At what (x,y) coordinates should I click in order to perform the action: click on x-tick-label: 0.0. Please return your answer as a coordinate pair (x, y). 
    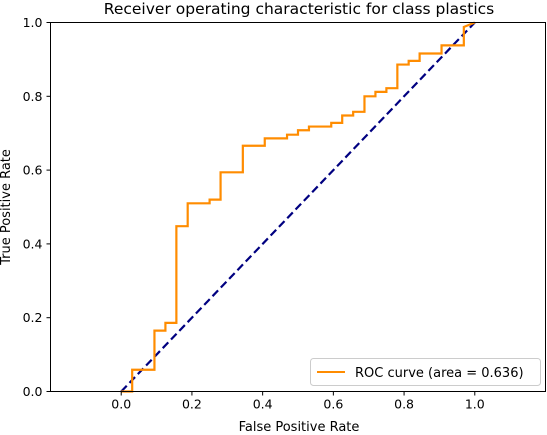
    Looking at the image, I should click on (121, 404).